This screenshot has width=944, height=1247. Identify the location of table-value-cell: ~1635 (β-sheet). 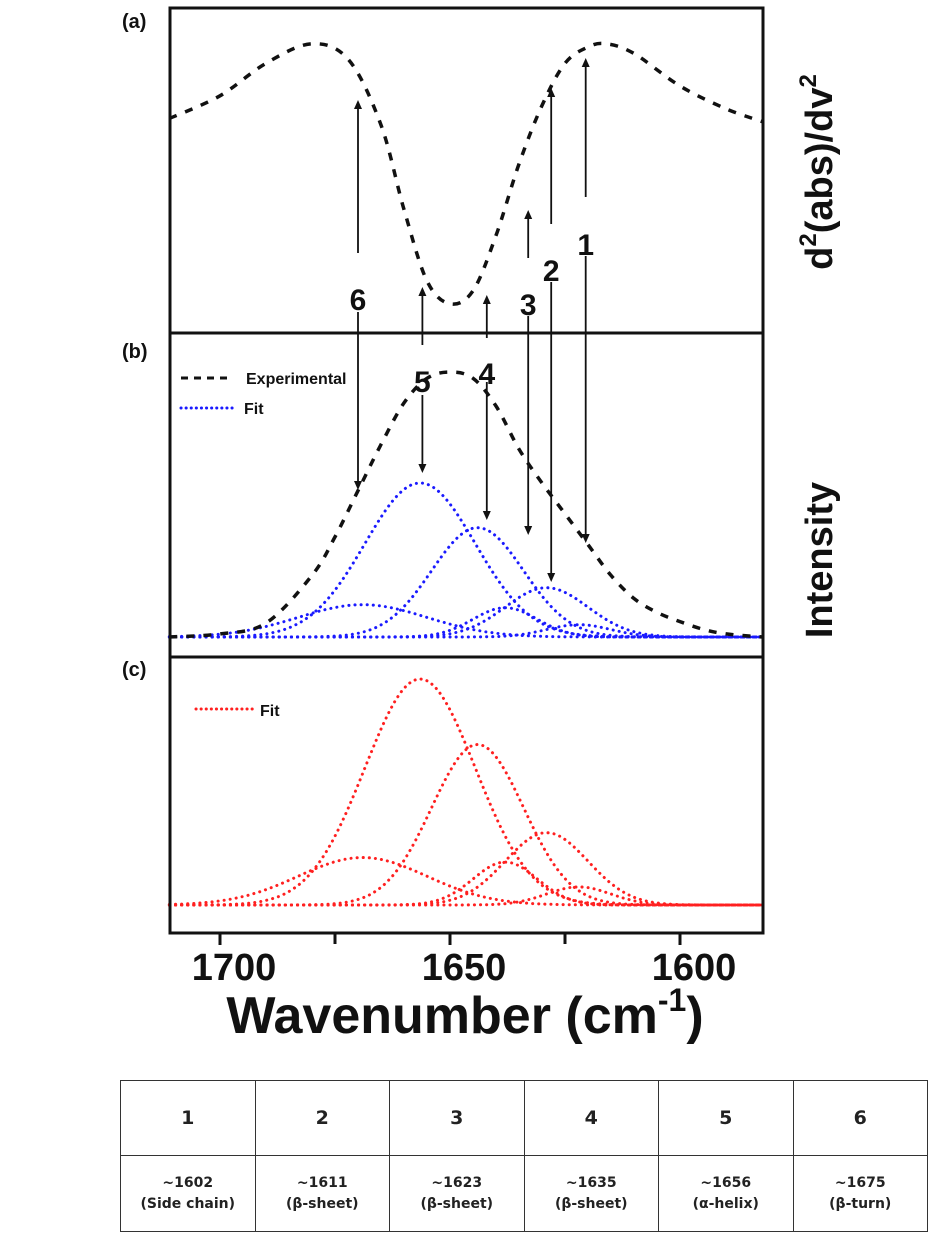
(591, 1193).